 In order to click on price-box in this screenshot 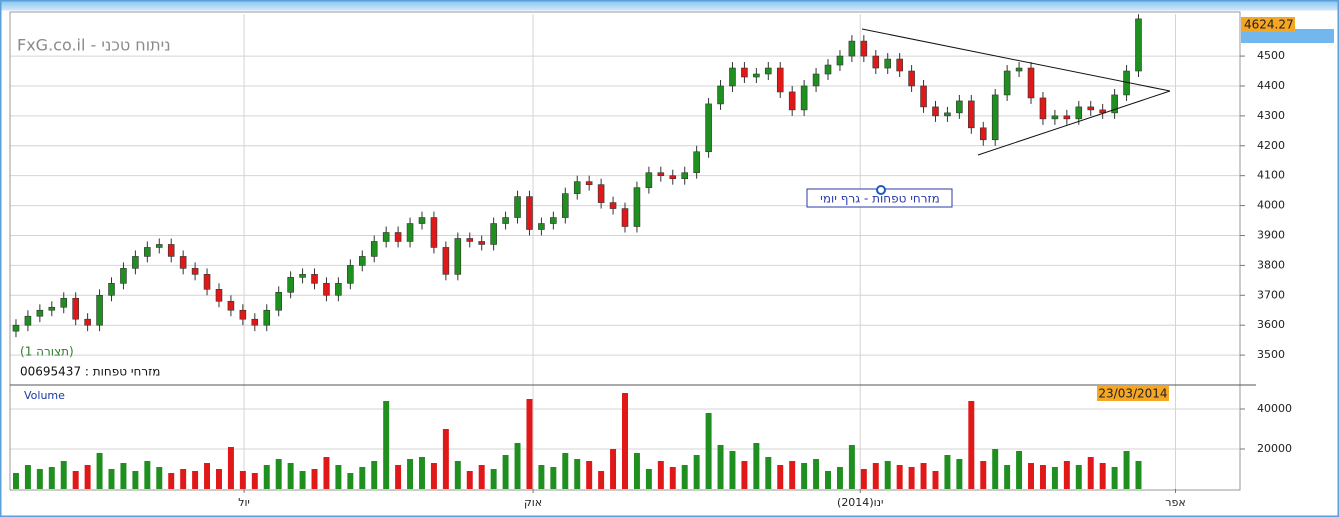, I will do `click(1268, 24)`.